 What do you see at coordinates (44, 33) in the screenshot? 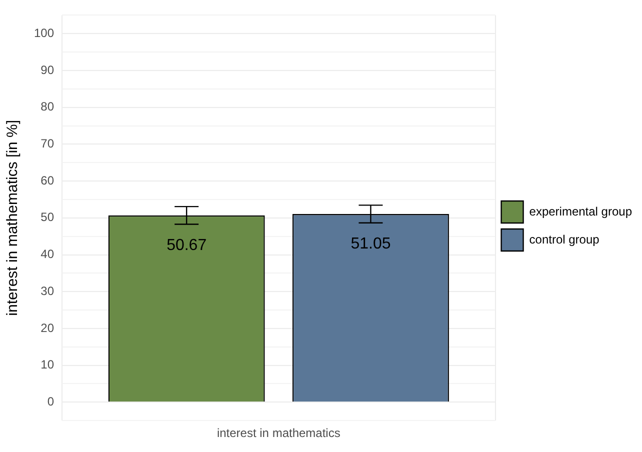
I see `y-tick-label: 100` at bounding box center [44, 33].